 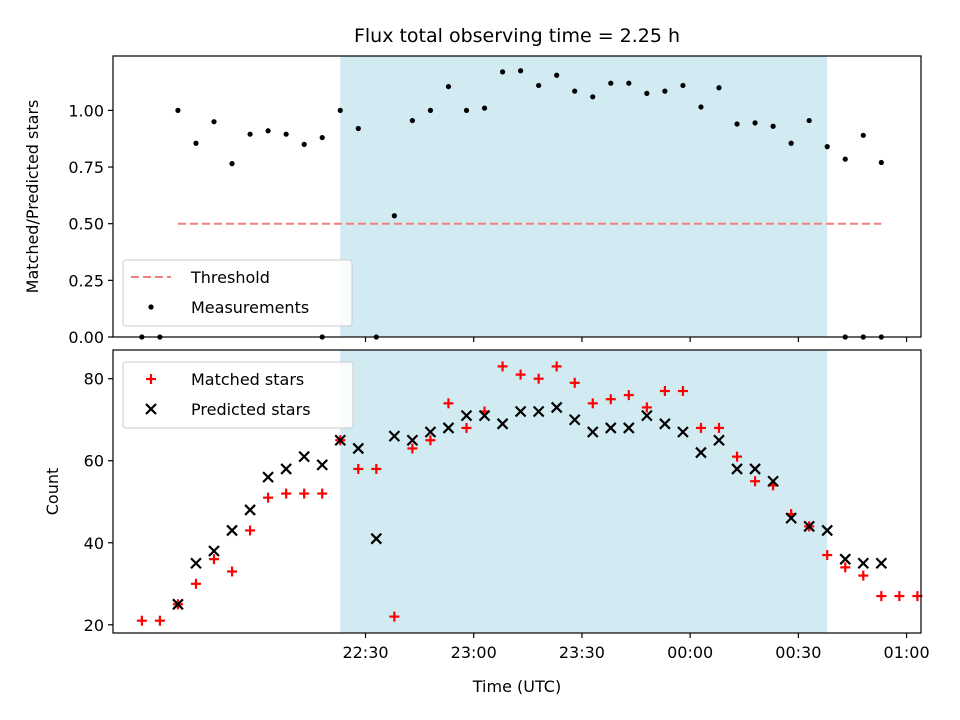 What do you see at coordinates (94, 461) in the screenshot?
I see `y-tick-label: 60` at bounding box center [94, 461].